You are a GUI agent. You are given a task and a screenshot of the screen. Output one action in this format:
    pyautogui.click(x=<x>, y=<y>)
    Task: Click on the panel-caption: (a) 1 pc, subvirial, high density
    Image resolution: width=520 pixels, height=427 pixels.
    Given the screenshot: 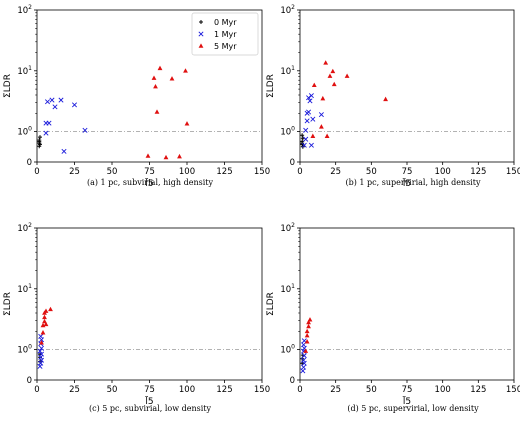 What is the action you would take?
    pyautogui.click(x=150, y=182)
    